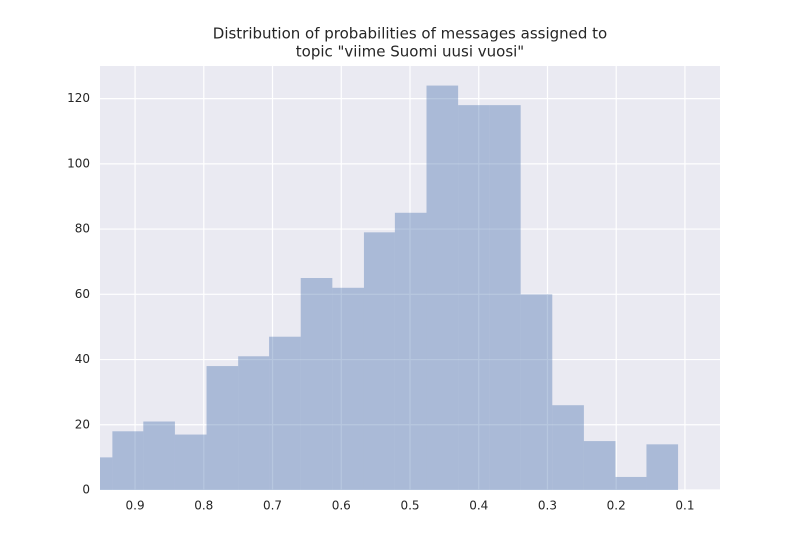 The width and height of the screenshot is (800, 550). What do you see at coordinates (409, 506) in the screenshot?
I see `x-tick-label: 0.5` at bounding box center [409, 506].